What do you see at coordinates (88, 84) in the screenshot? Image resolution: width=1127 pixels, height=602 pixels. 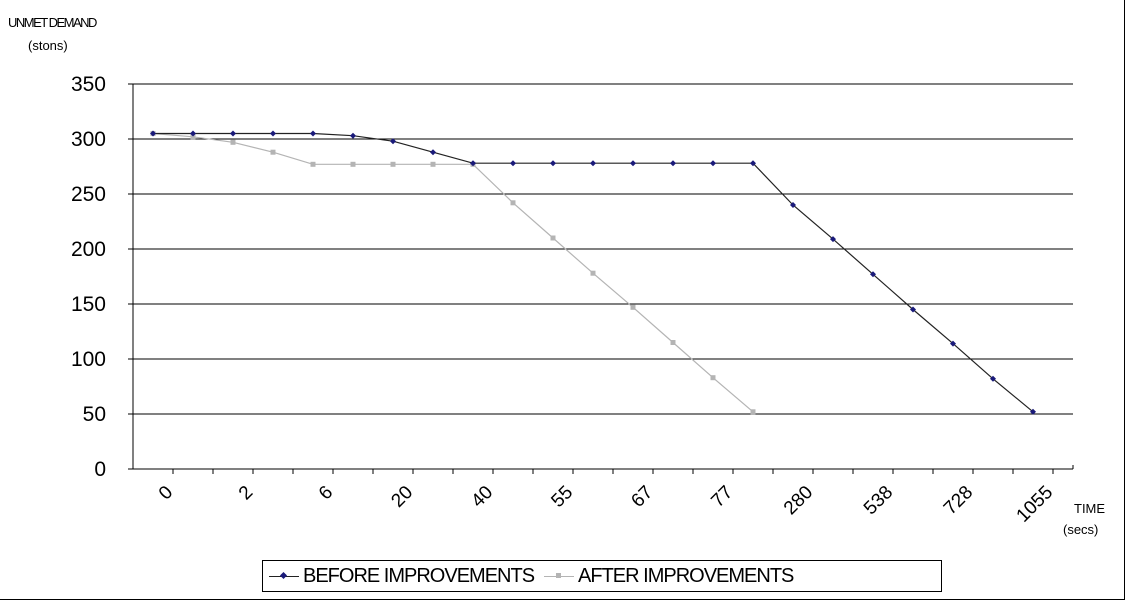 I see `y-tick-label: 350` at bounding box center [88, 84].